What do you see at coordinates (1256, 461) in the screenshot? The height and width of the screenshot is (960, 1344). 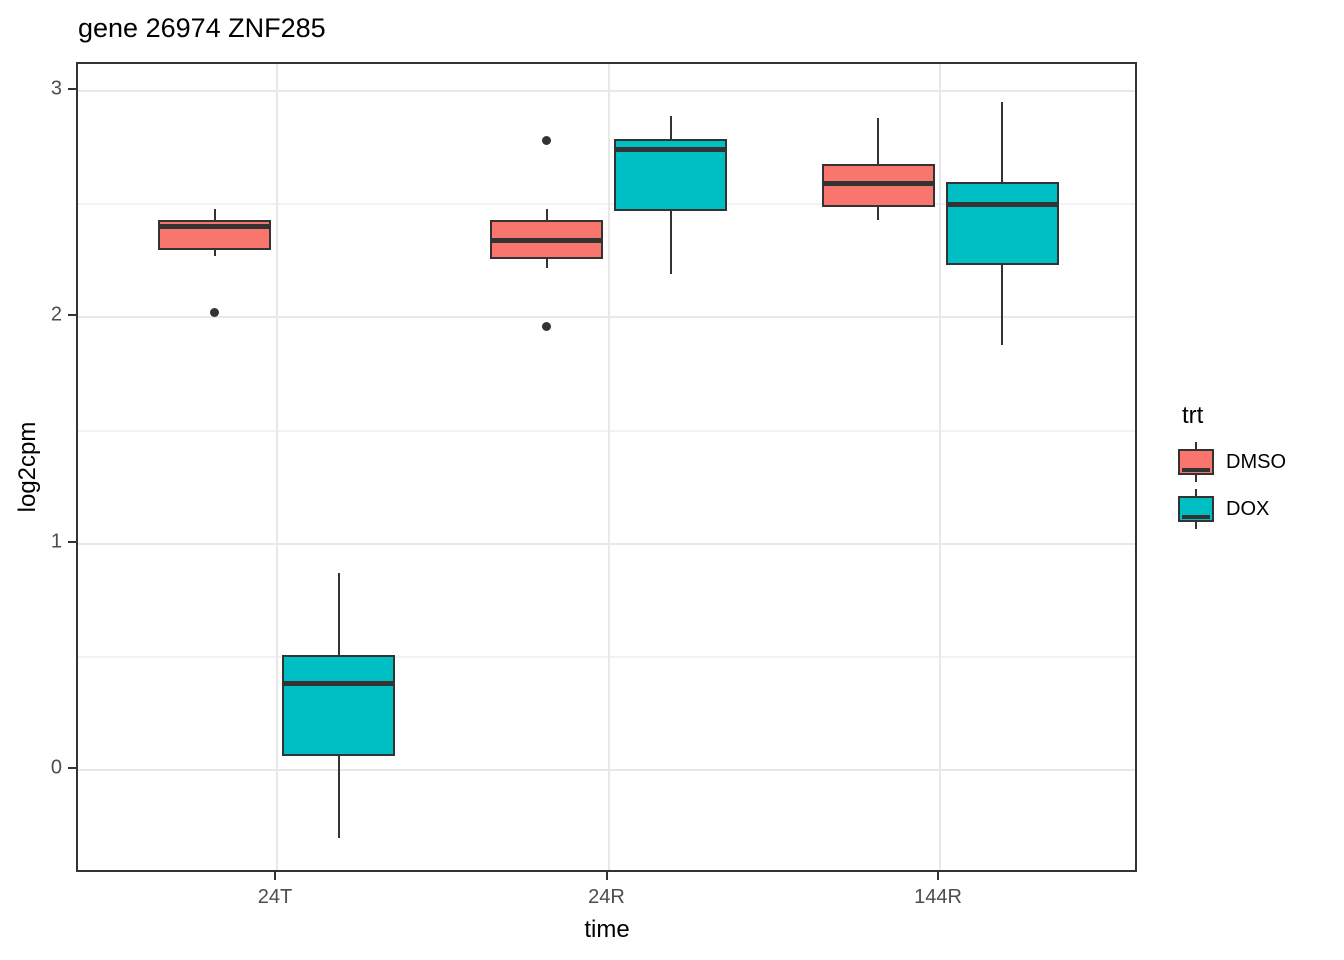 I see `legend-label: DMSO` at bounding box center [1256, 461].